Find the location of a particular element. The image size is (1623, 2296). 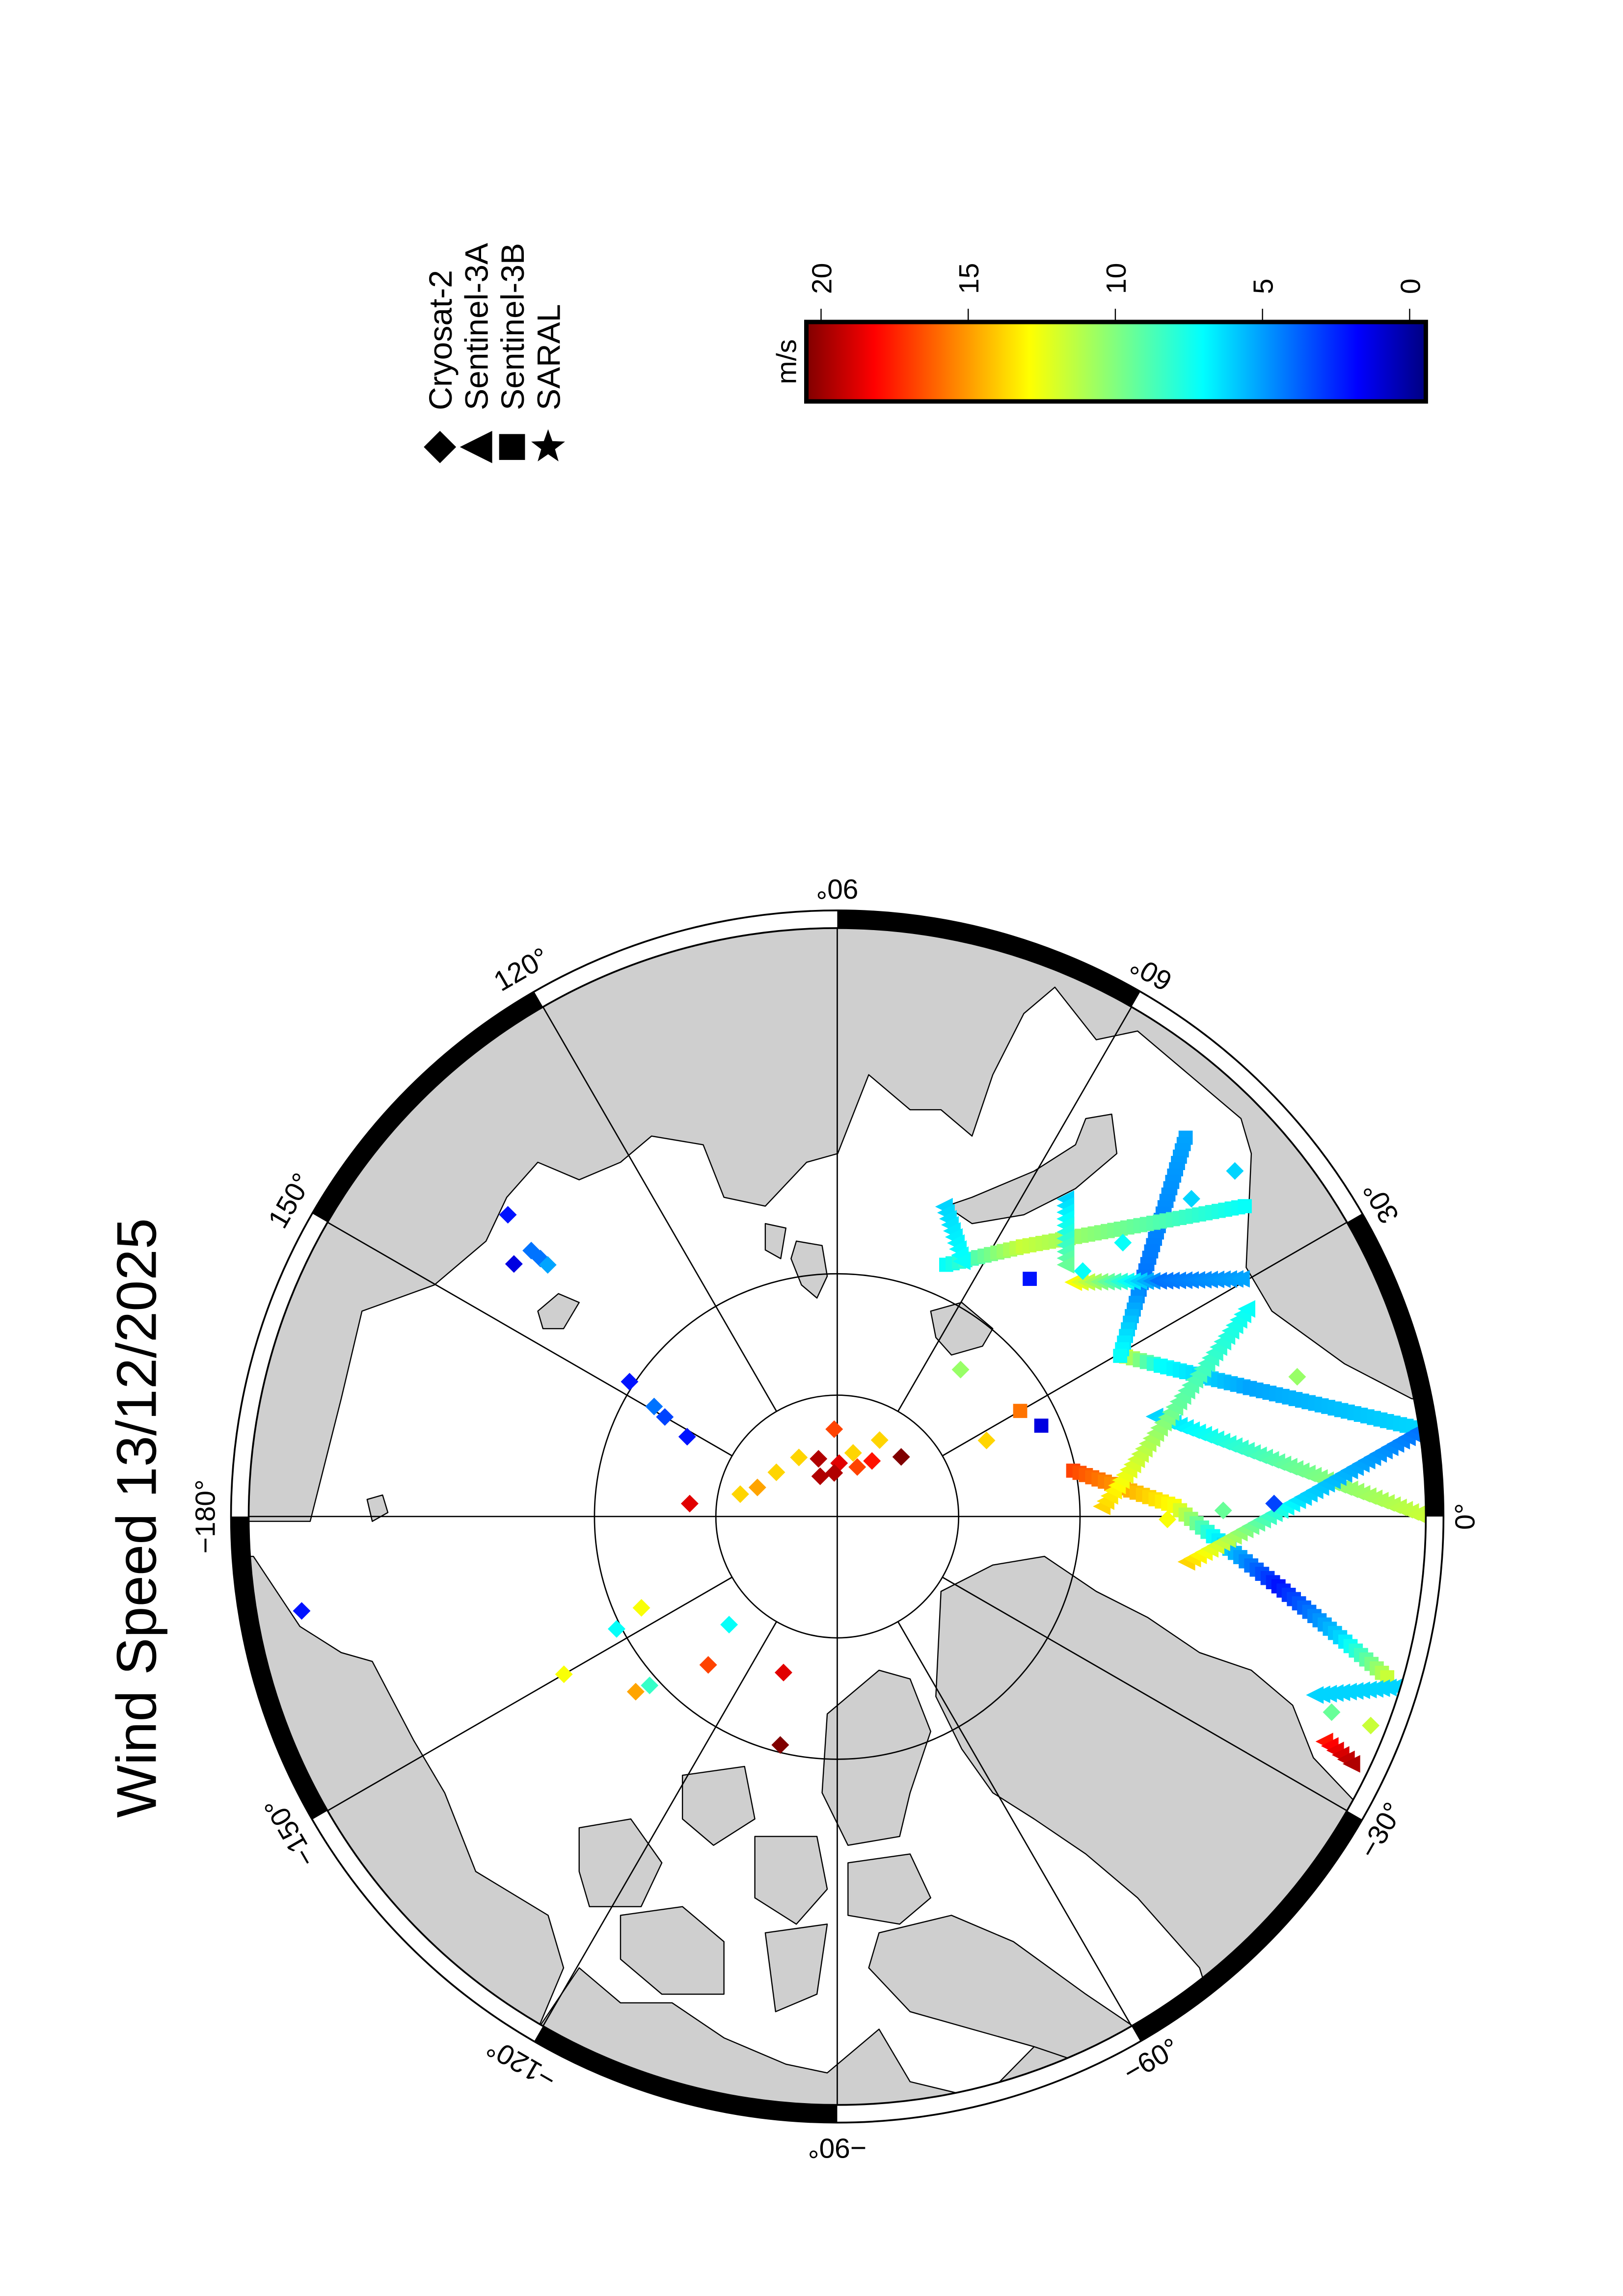

square-icon is located at coordinates (512, 447).